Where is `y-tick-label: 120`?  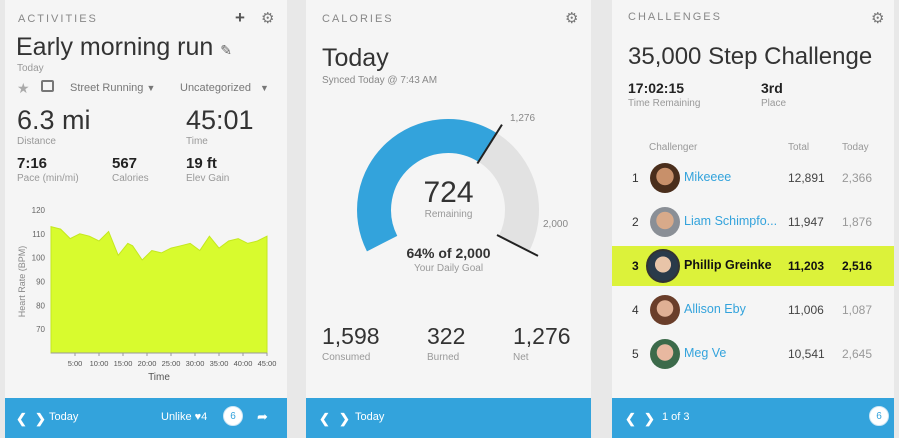
y-tick-label: 120 is located at coordinates (39, 210).